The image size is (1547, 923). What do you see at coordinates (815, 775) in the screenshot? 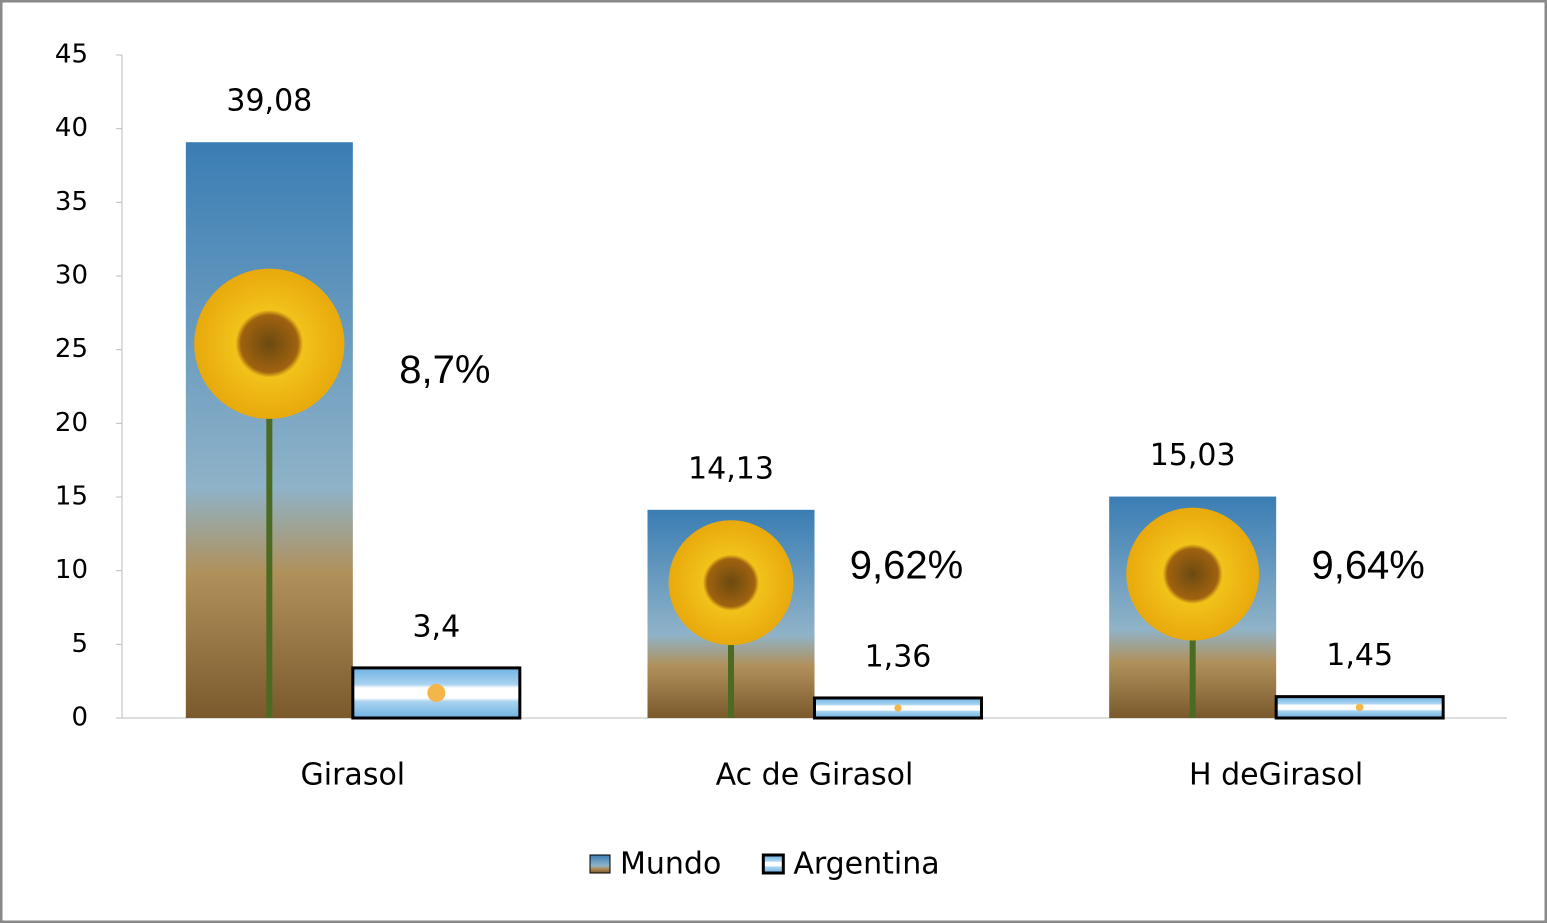
I see `x-tick-label: Ac de Girasol` at bounding box center [815, 775].